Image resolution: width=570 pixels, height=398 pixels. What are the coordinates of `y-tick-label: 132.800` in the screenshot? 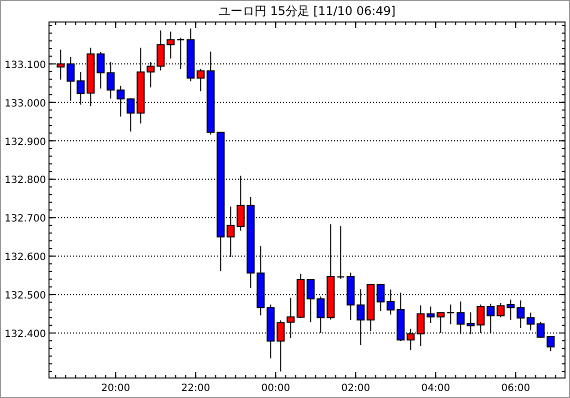 It's located at (25, 180).